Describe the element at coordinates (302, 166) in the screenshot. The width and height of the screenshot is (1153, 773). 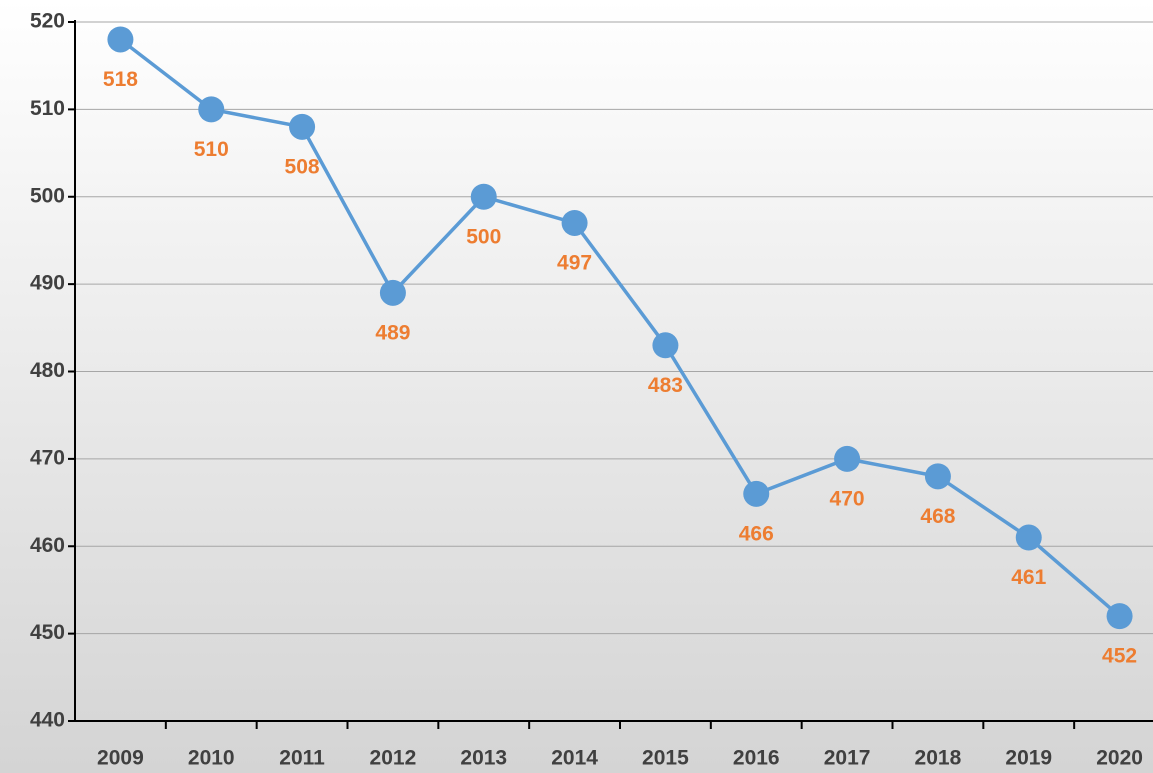
I see `data-label: 508` at that location.